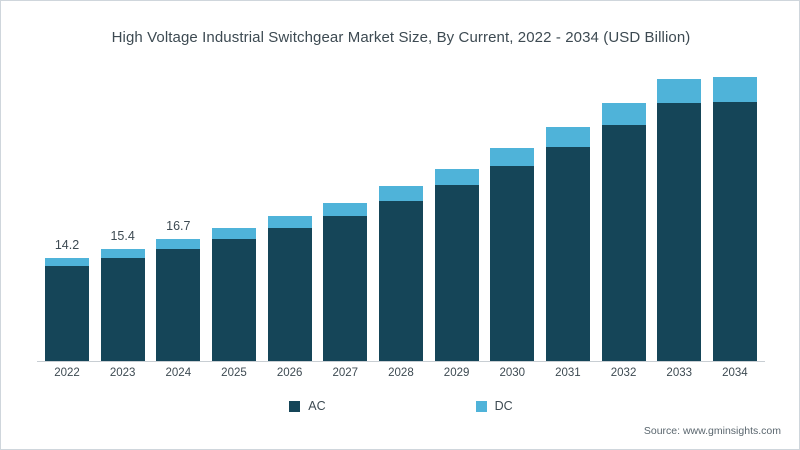 The image size is (800, 450). What do you see at coordinates (122, 236) in the screenshot?
I see `bar-value-label: 15.4` at bounding box center [122, 236].